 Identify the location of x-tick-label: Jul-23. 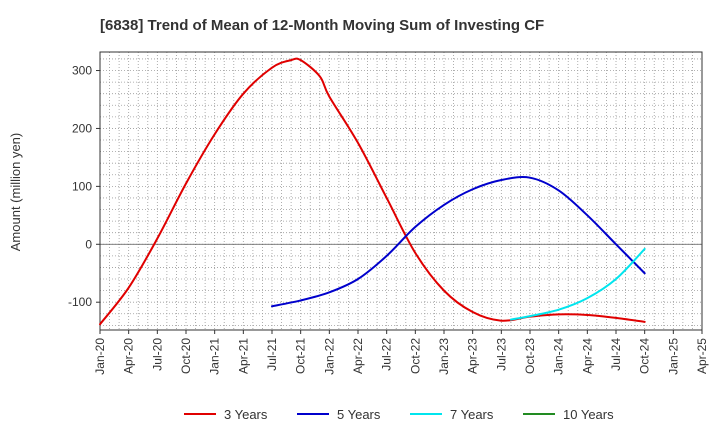
(501, 354).